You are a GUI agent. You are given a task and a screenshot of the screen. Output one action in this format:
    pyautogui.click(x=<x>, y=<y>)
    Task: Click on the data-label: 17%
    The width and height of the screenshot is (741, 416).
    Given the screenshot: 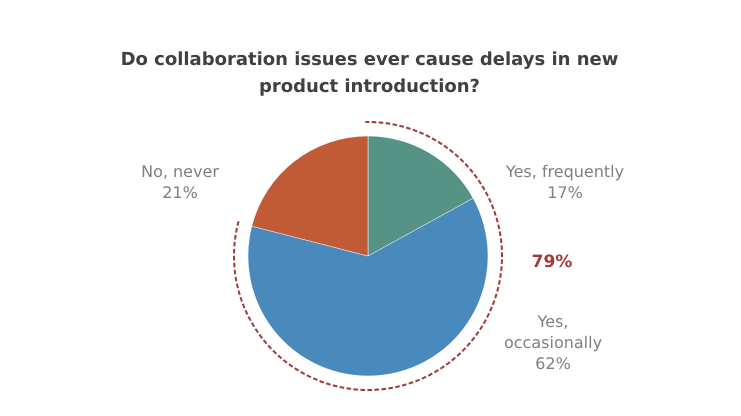 What is the action you would take?
    pyautogui.click(x=565, y=192)
    